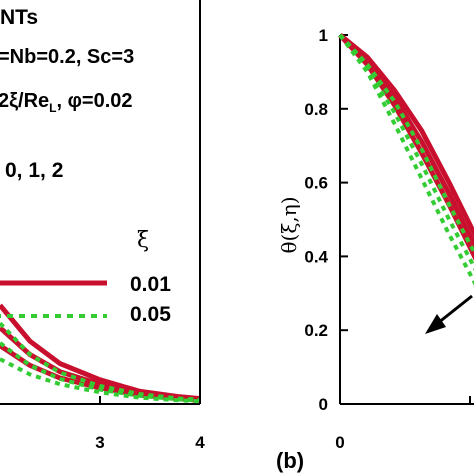 The width and height of the screenshot is (474, 474). What do you see at coordinates (200, 442) in the screenshot?
I see `left-x-tick-label: 4` at bounding box center [200, 442].